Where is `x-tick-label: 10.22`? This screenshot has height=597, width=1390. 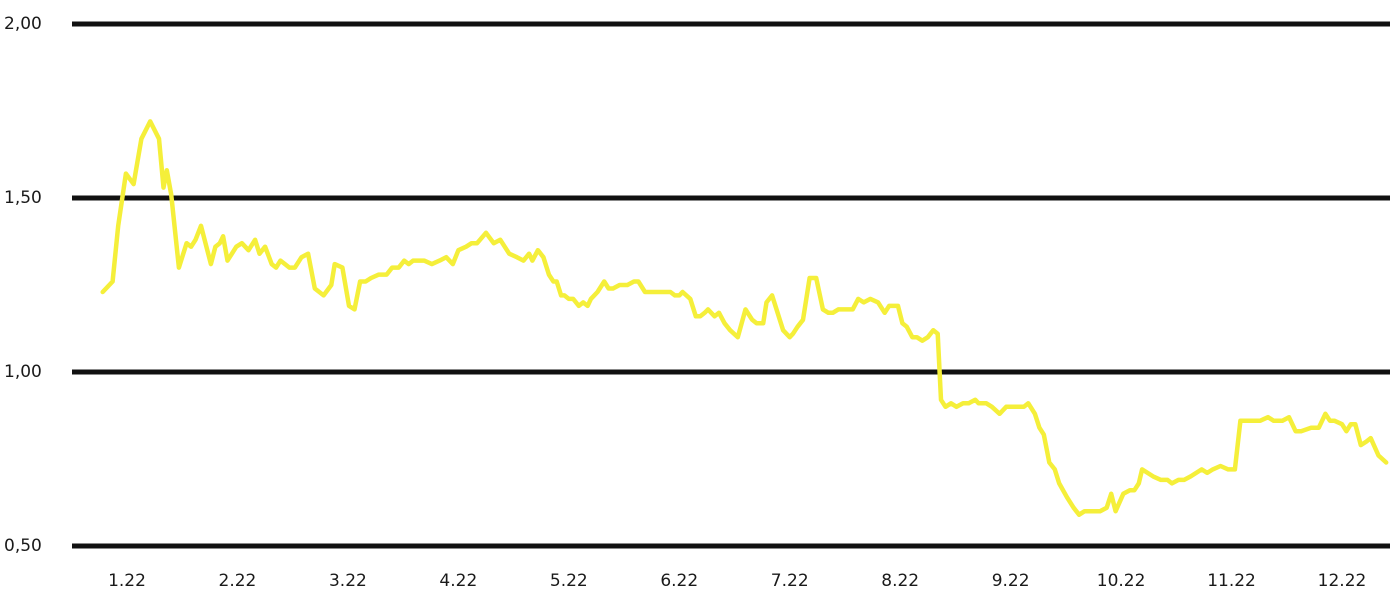 x-tick-label: 10.22 is located at coordinates (1121, 581).